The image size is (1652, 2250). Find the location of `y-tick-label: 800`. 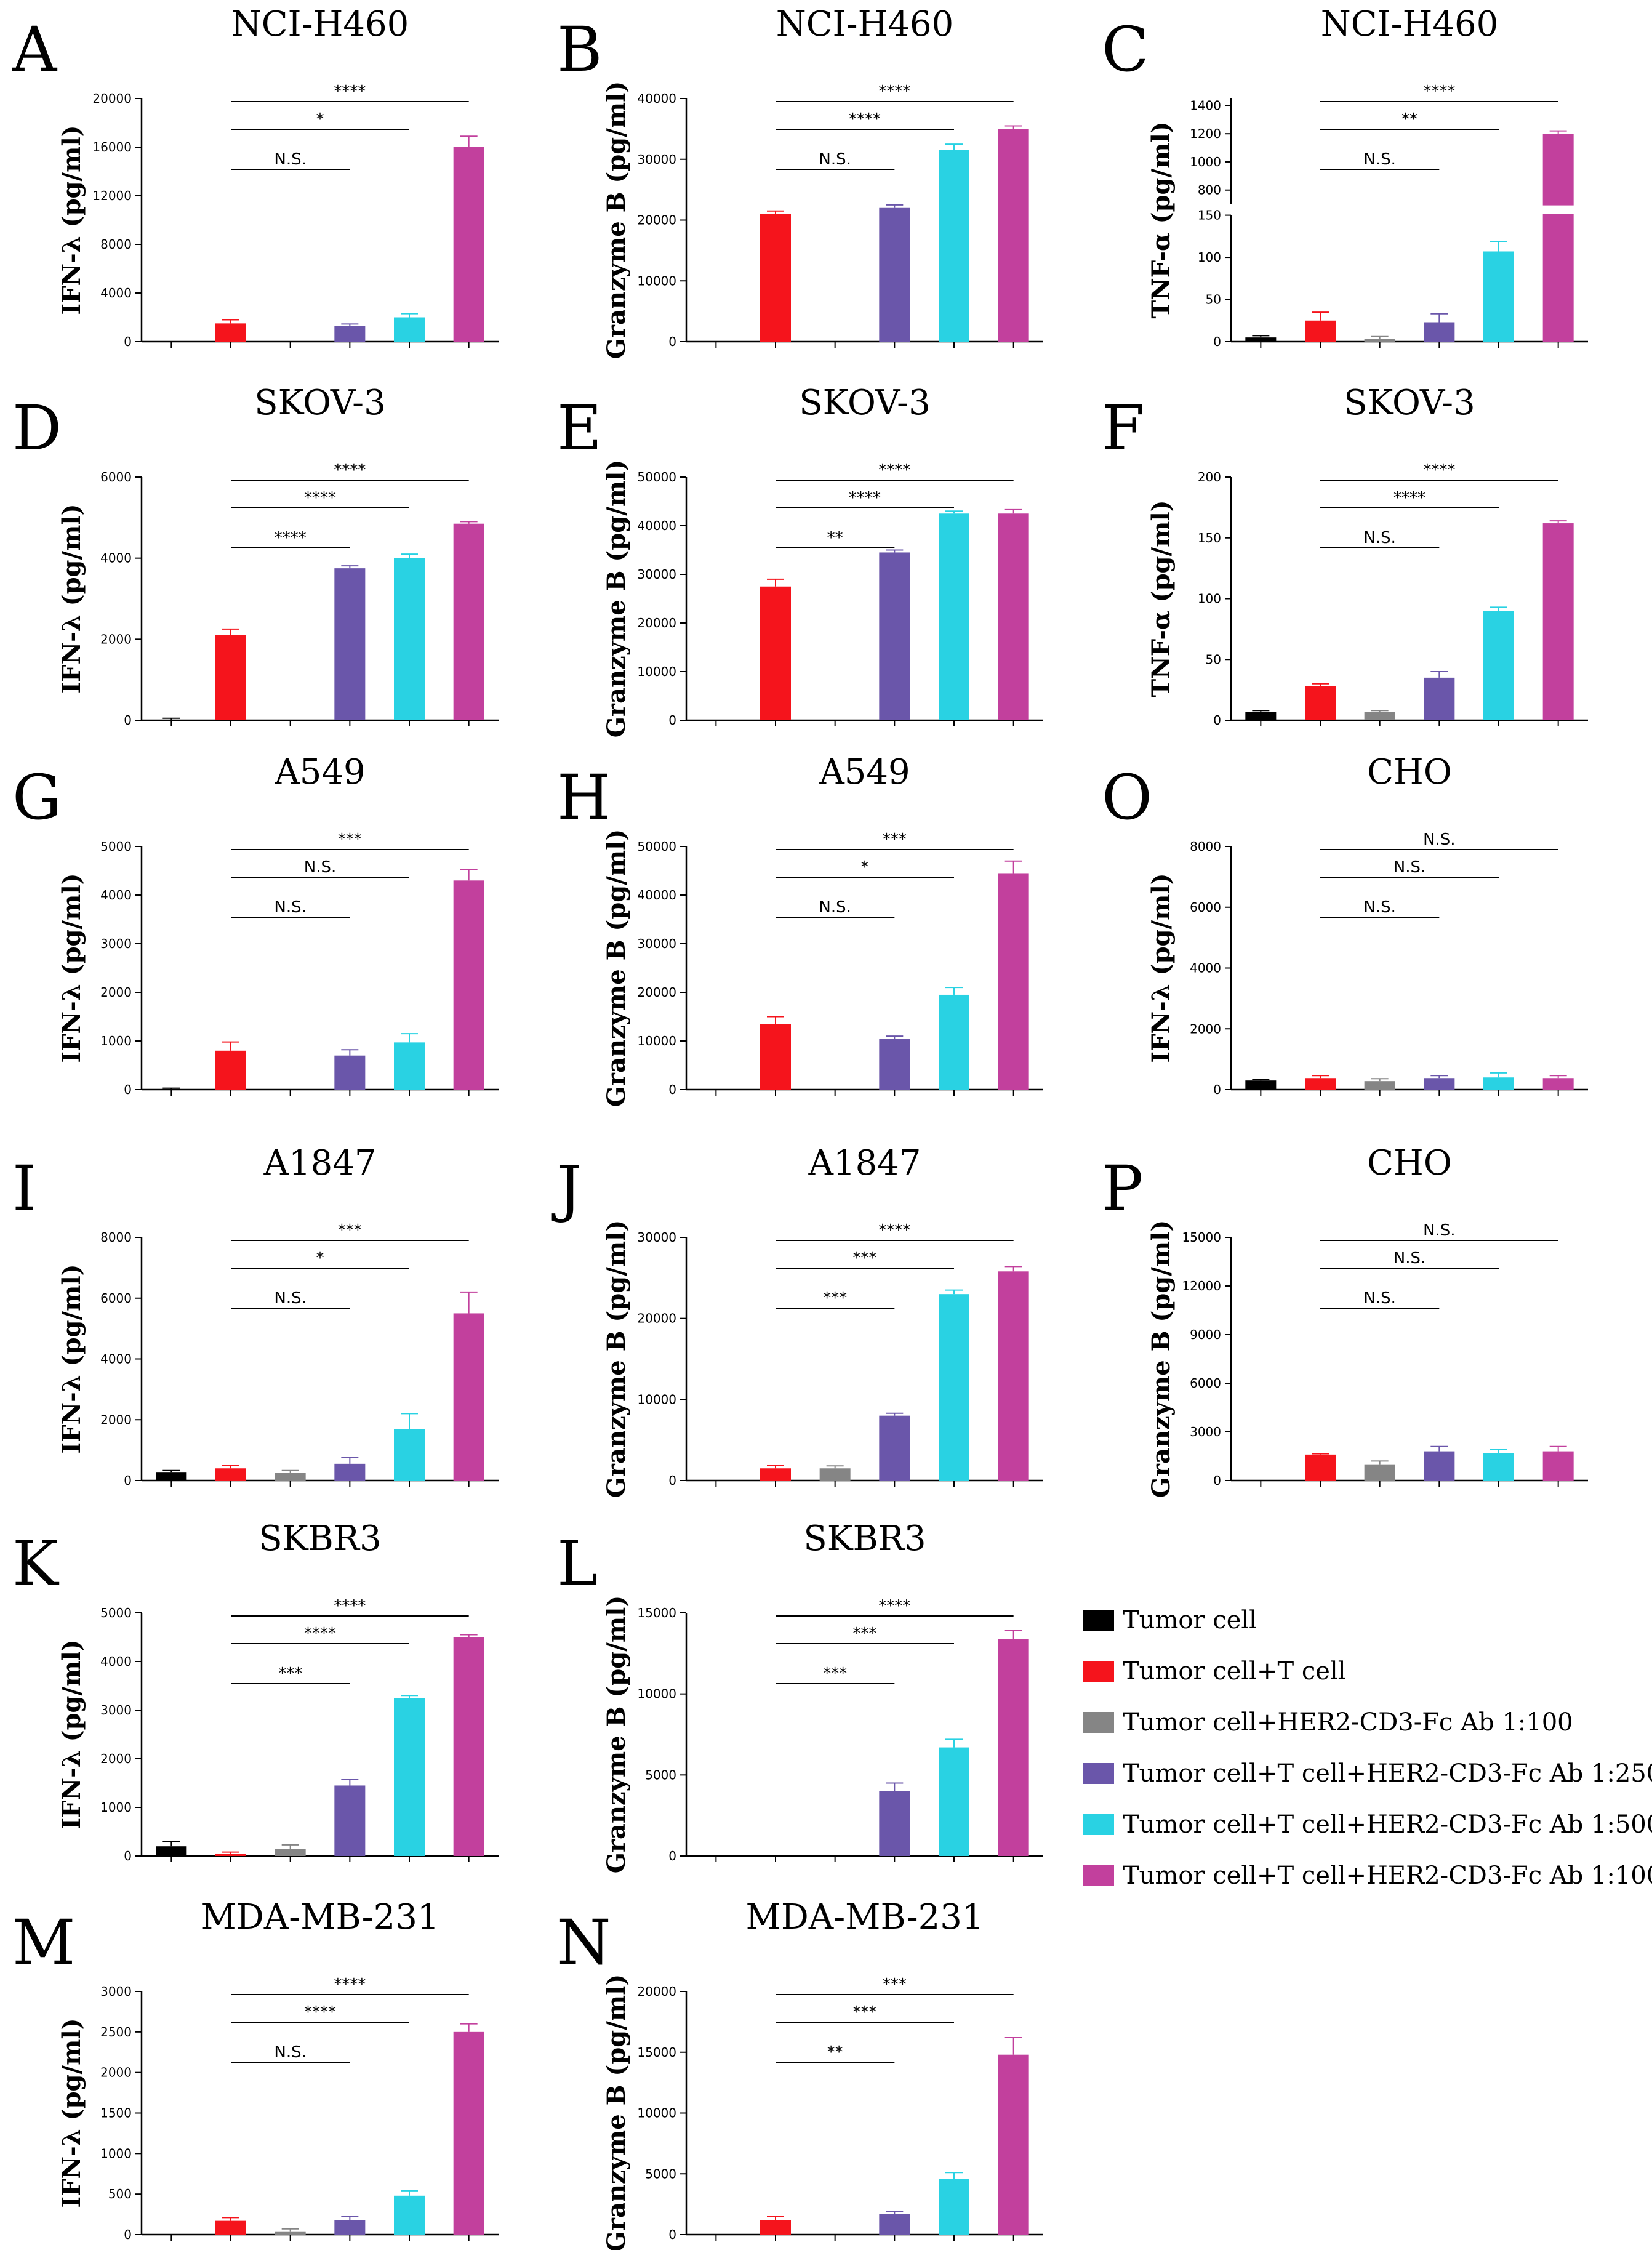

y-tick-label: 800 is located at coordinates (1209, 190).